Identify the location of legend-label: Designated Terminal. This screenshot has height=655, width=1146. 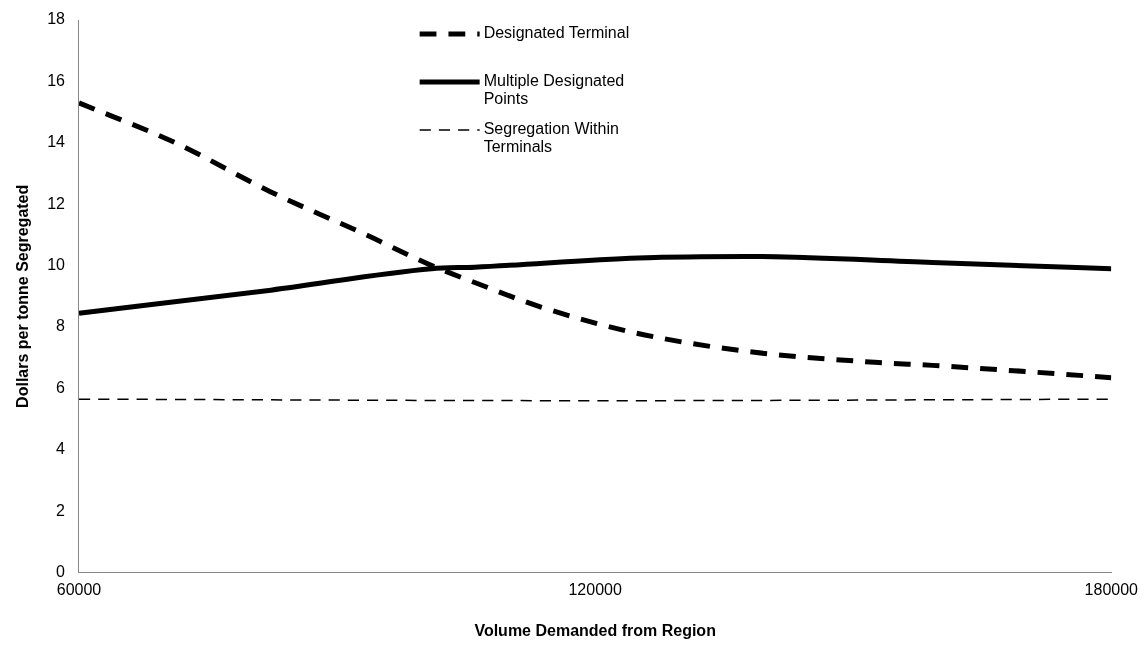
(556, 33).